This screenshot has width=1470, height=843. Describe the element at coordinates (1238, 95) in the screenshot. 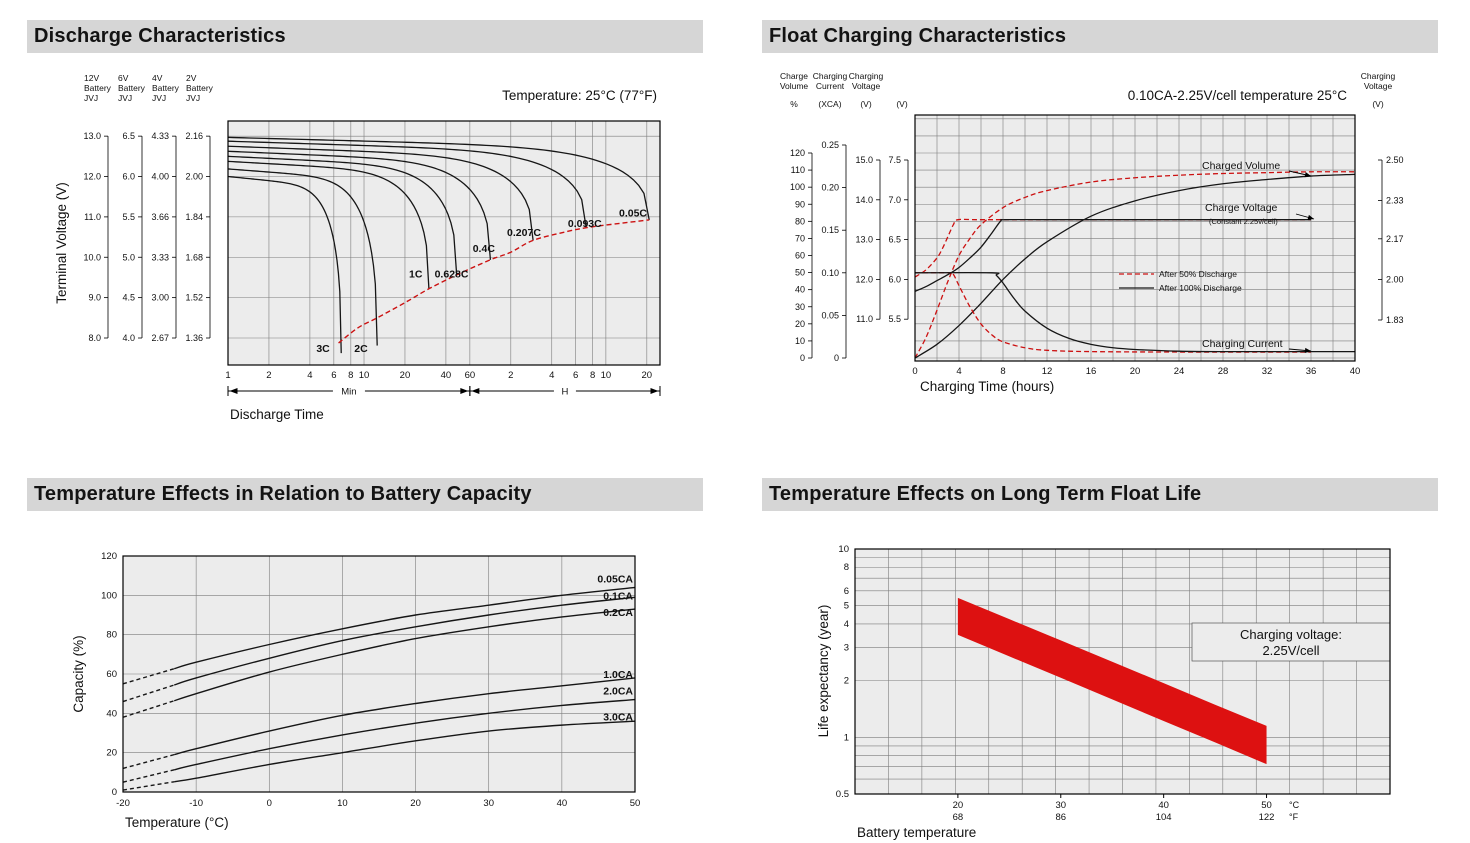

I see `svg-text:0.10CA-2.25V/cell temperature: 0.10CA-2.25V/cell temperature 25°C` at that location.